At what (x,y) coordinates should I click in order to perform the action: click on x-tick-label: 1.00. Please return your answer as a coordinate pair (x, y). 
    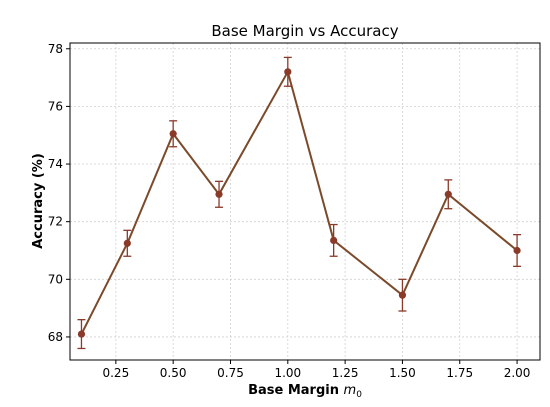
    Looking at the image, I should click on (287, 373).